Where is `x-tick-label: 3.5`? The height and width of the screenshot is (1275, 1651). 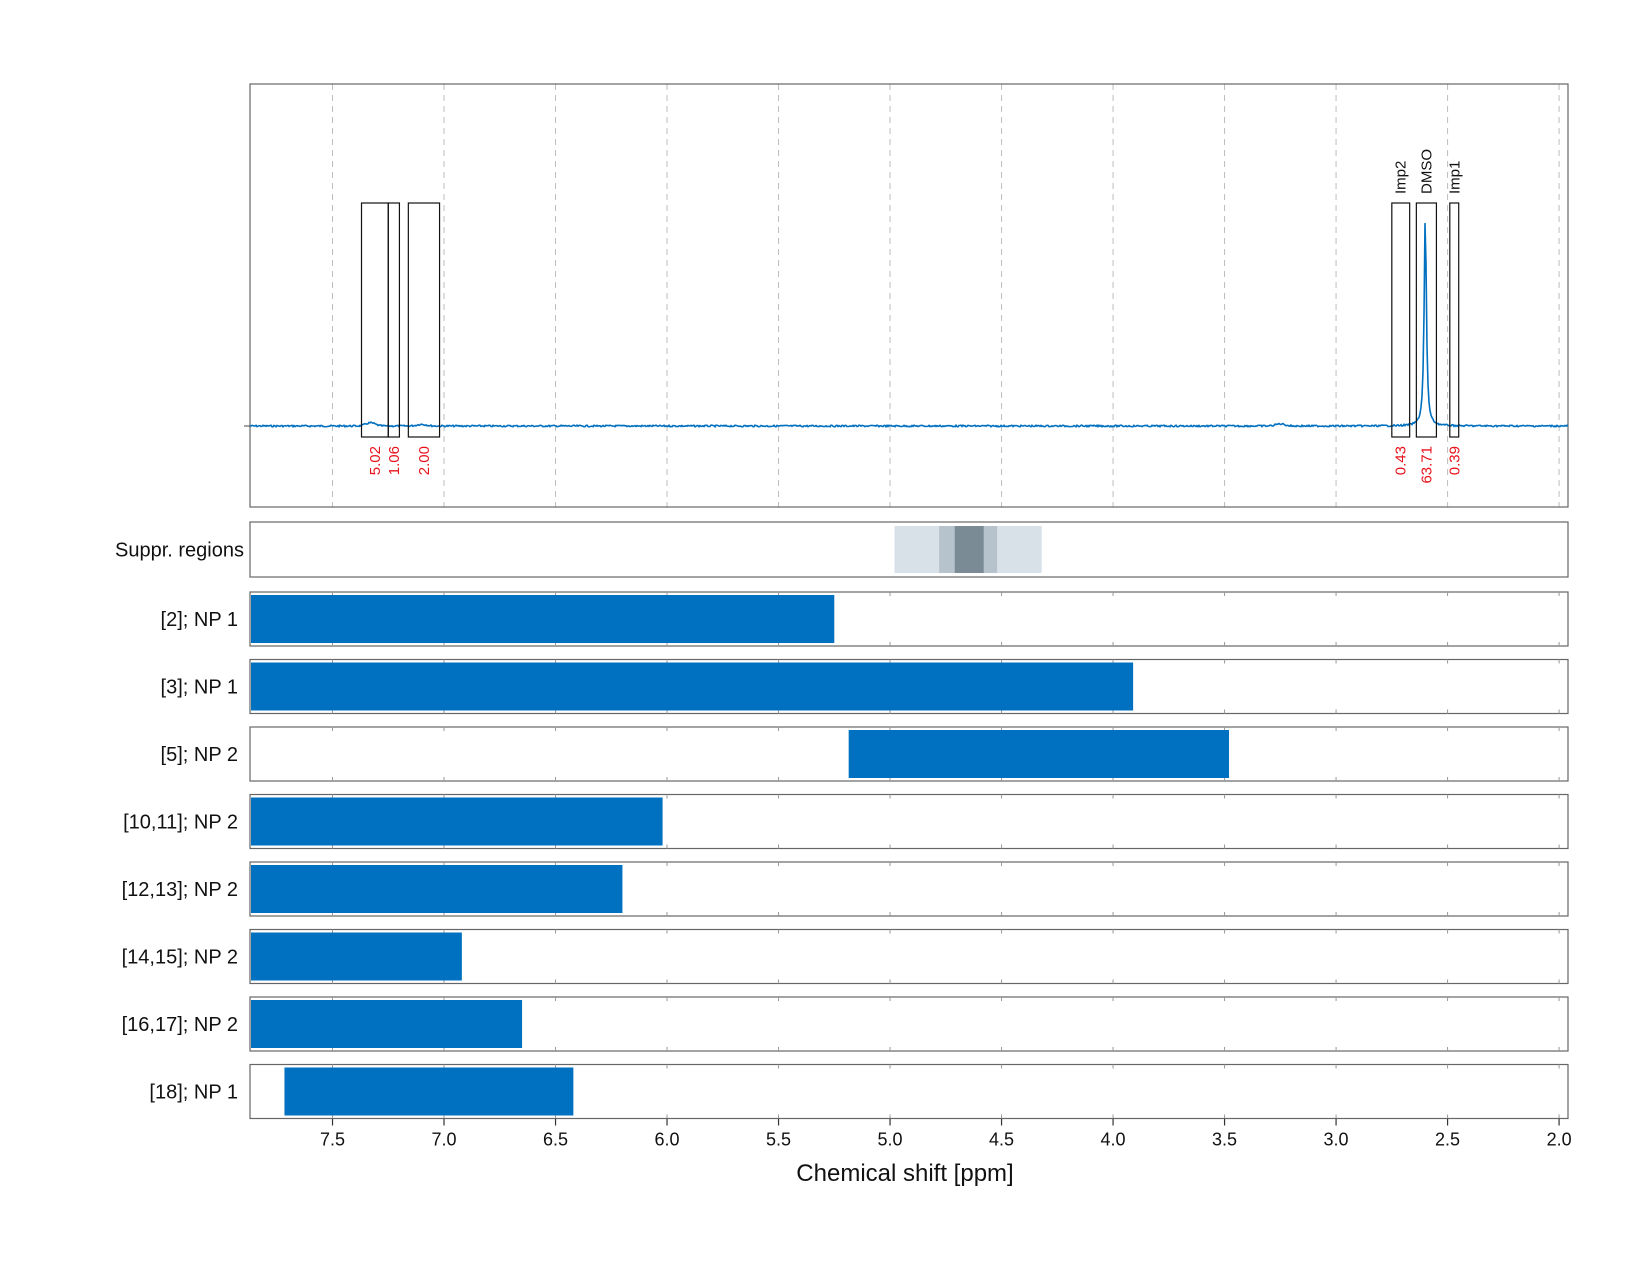 x-tick-label: 3.5 is located at coordinates (1224, 1140).